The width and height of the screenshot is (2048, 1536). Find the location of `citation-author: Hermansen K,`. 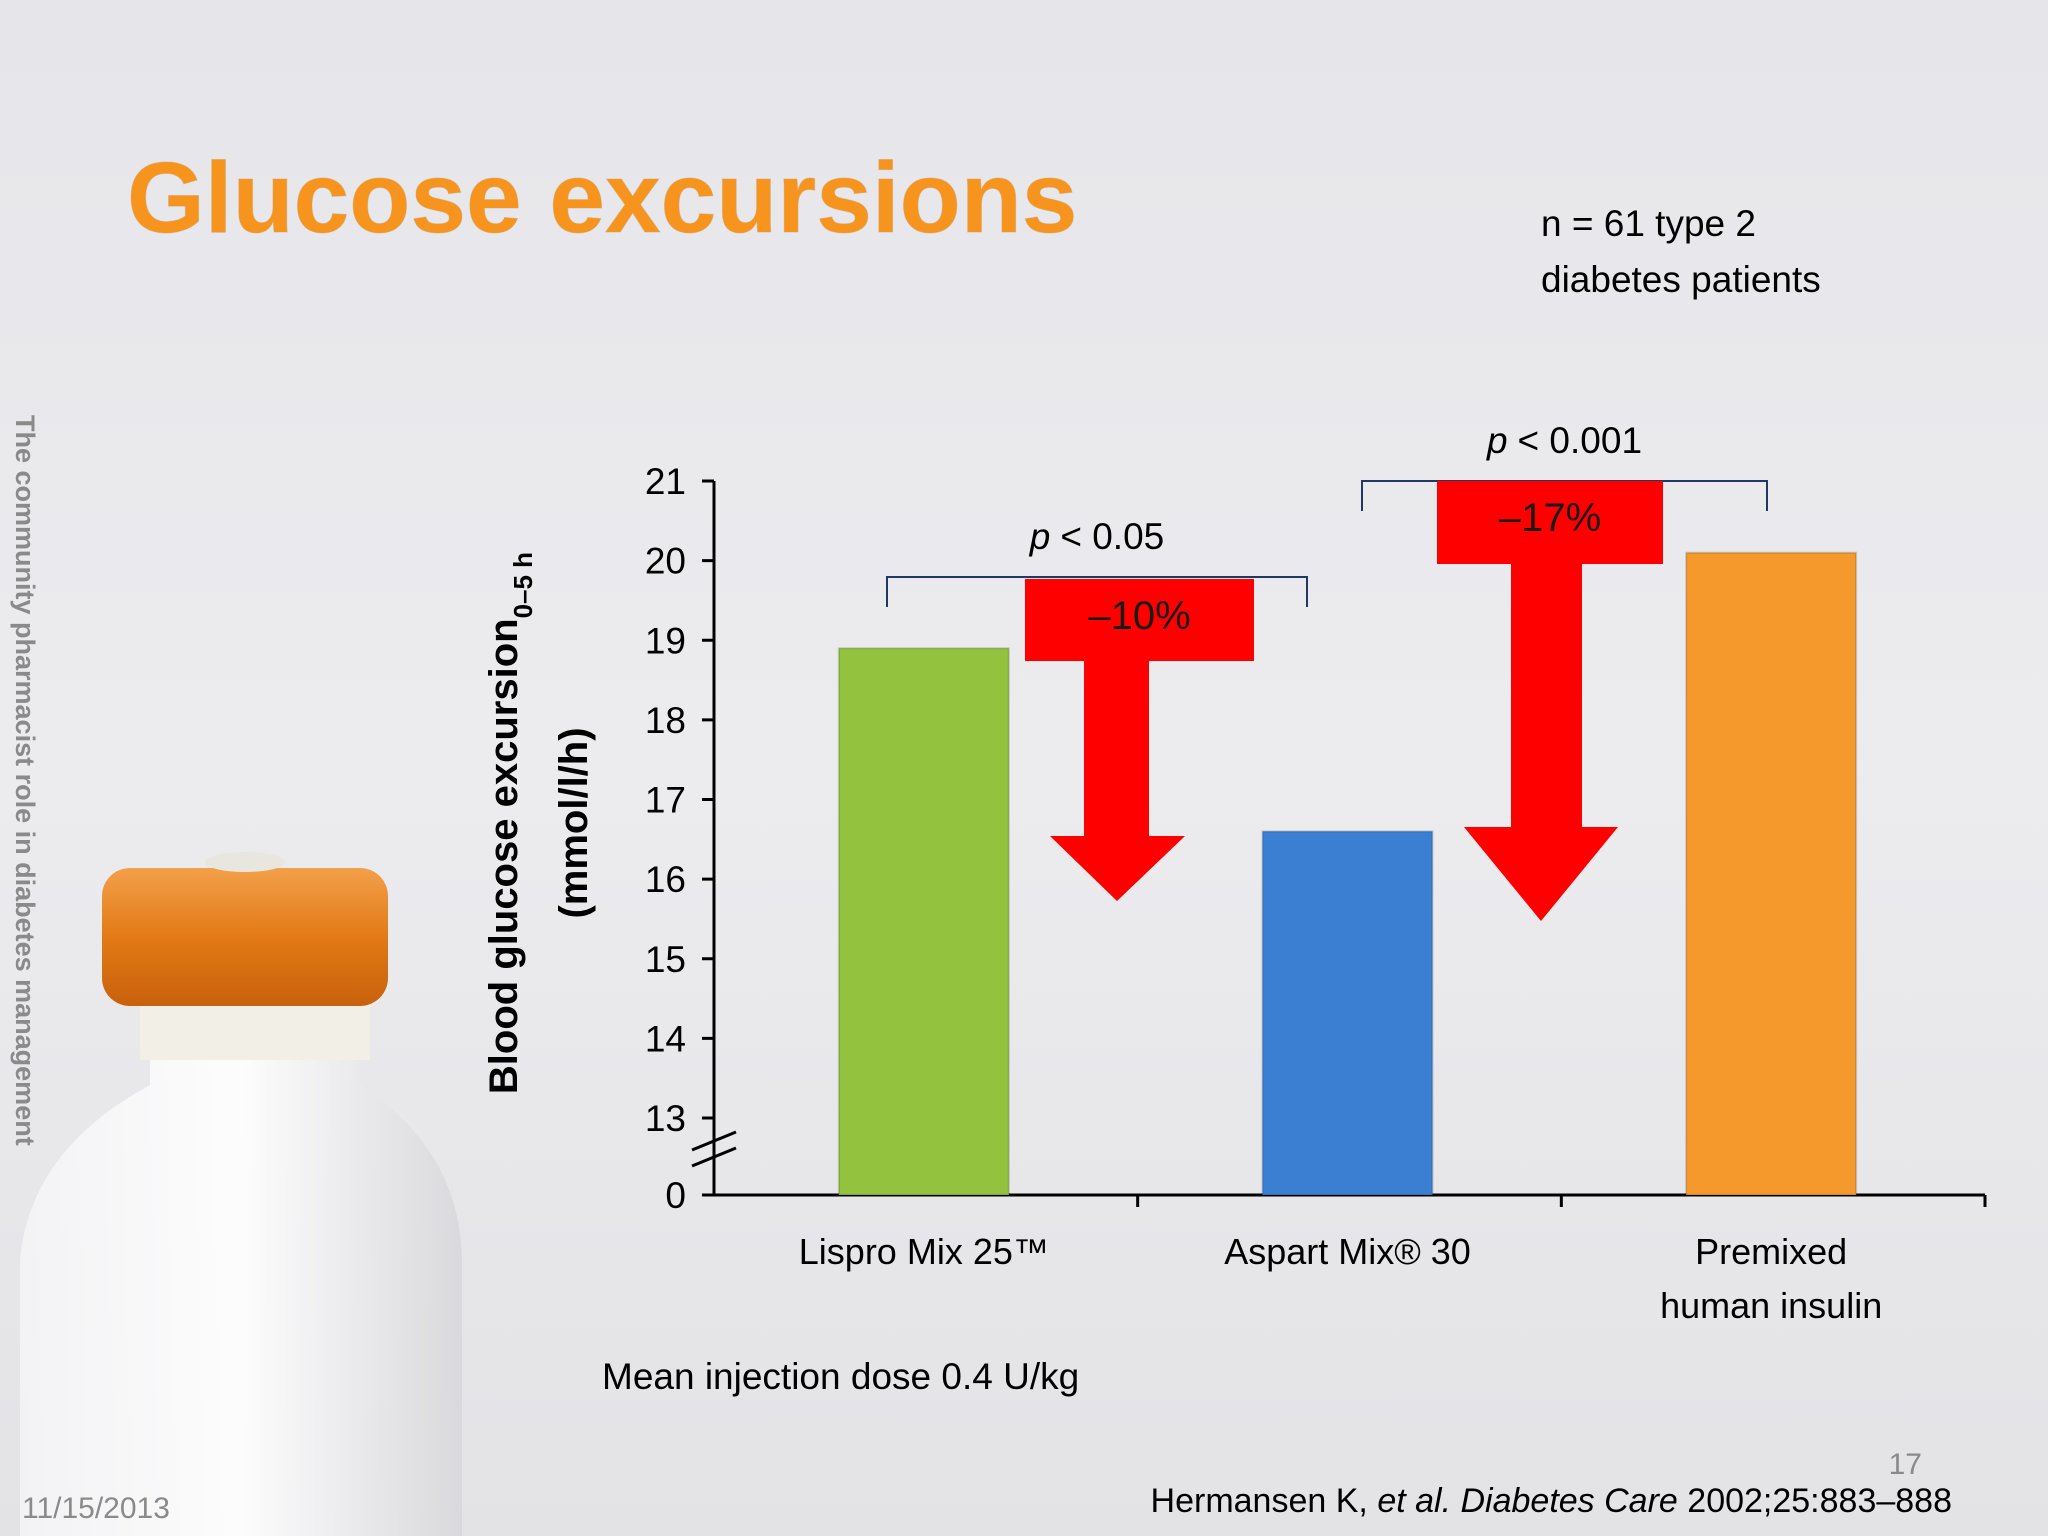

citation-author: Hermansen K, is located at coordinates (1259, 1501).